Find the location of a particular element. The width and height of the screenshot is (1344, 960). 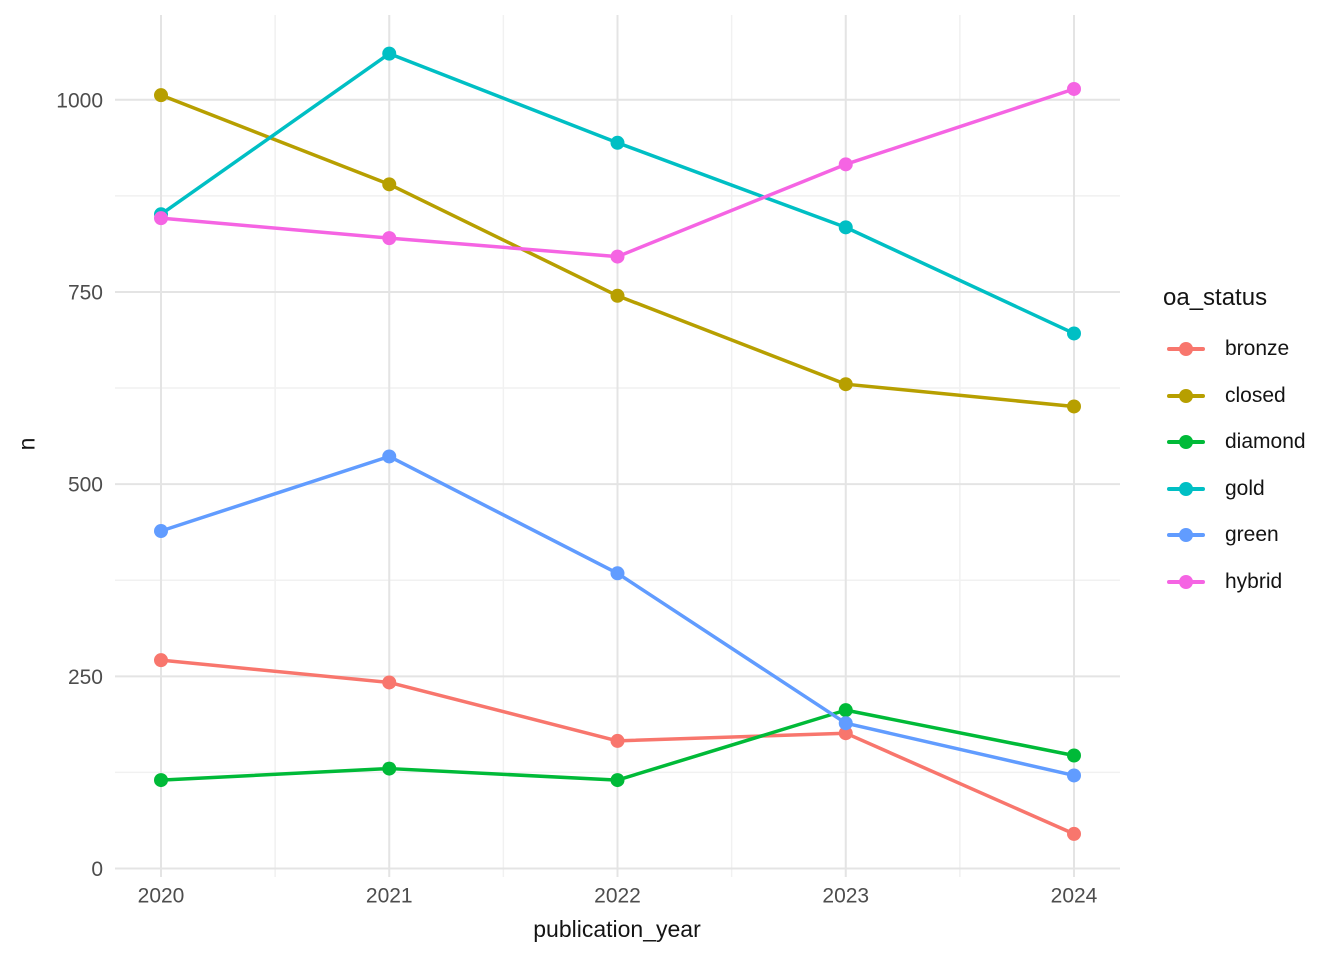

legend-items: bronze closed diamond gold green hybrid is located at coordinates (1234, 465).